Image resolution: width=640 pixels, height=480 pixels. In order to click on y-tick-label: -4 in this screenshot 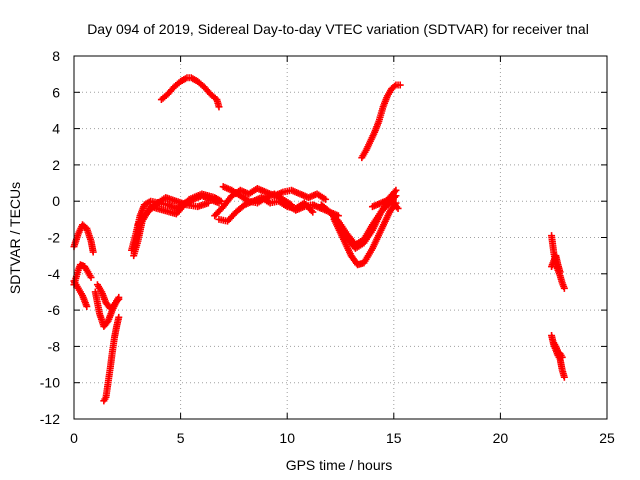, I will do `click(54, 274)`.